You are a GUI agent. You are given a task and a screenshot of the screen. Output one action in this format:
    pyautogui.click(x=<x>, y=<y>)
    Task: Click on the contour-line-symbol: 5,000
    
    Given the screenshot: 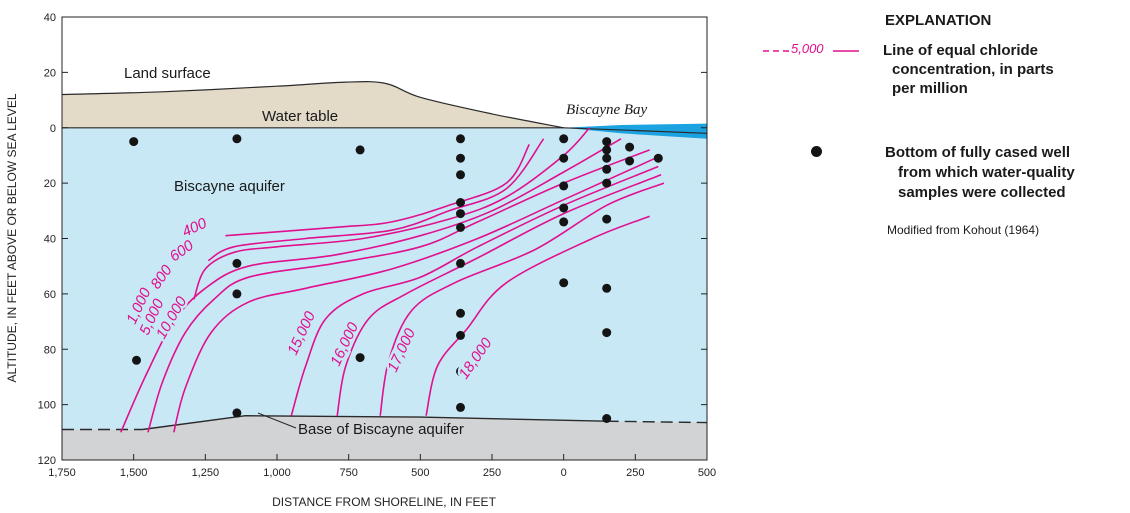 What is the action you would take?
    pyautogui.click(x=811, y=51)
    